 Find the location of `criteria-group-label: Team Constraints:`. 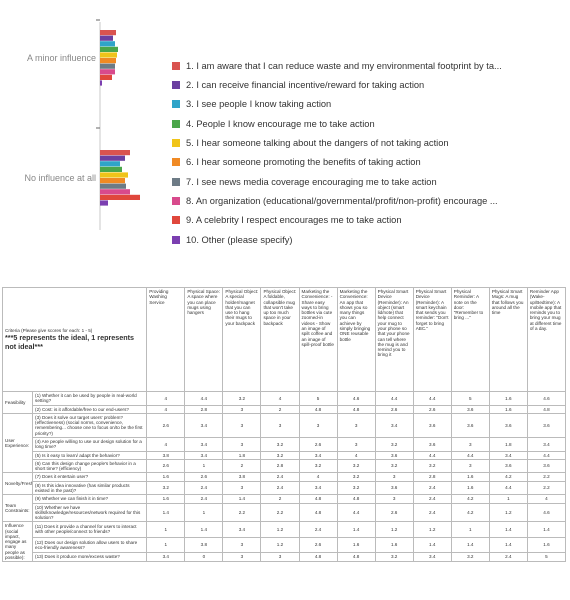

criteria-group-label: Team Constraints: is located at coordinates (17, 508).